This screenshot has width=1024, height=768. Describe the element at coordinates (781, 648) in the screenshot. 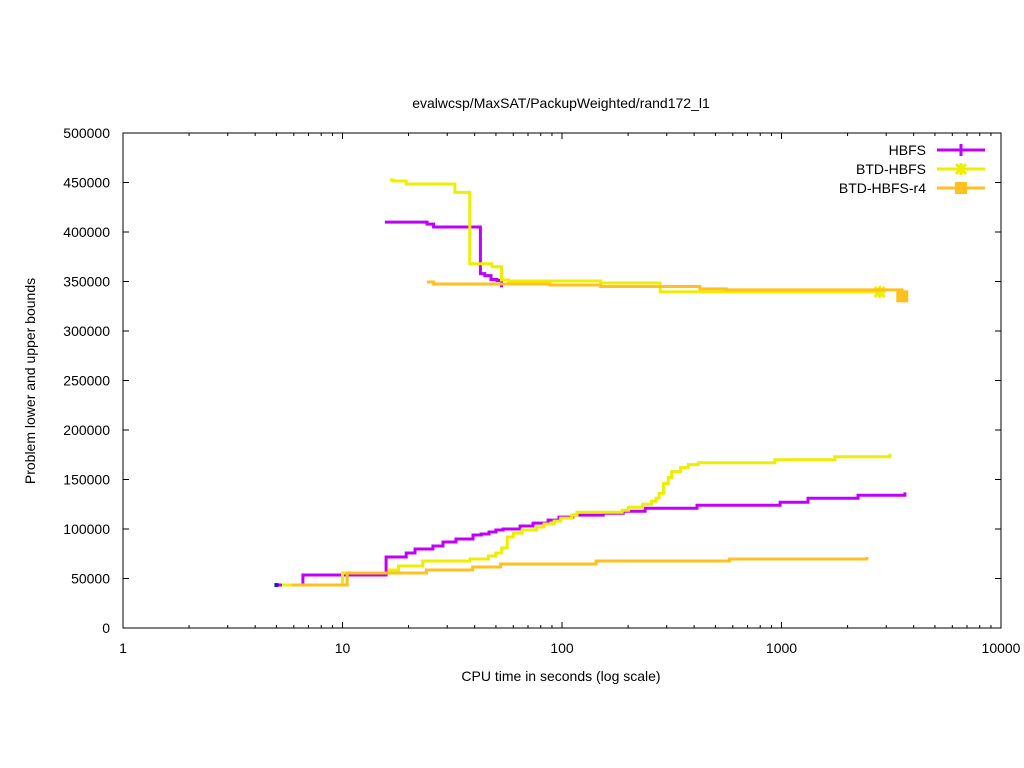

I see `x-tick-label: 1000` at that location.